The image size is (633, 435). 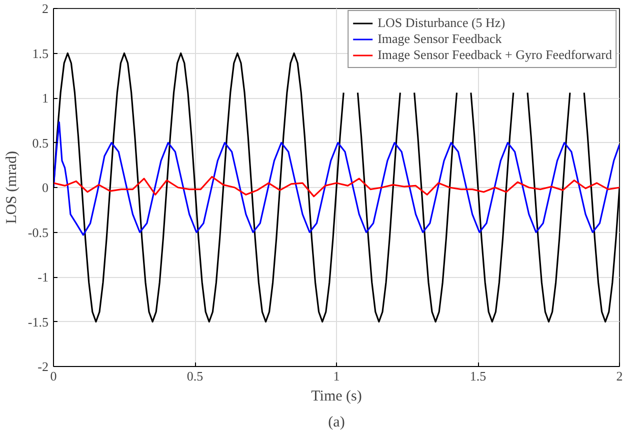 I want to click on y-tick-label: -2, so click(x=43, y=366).